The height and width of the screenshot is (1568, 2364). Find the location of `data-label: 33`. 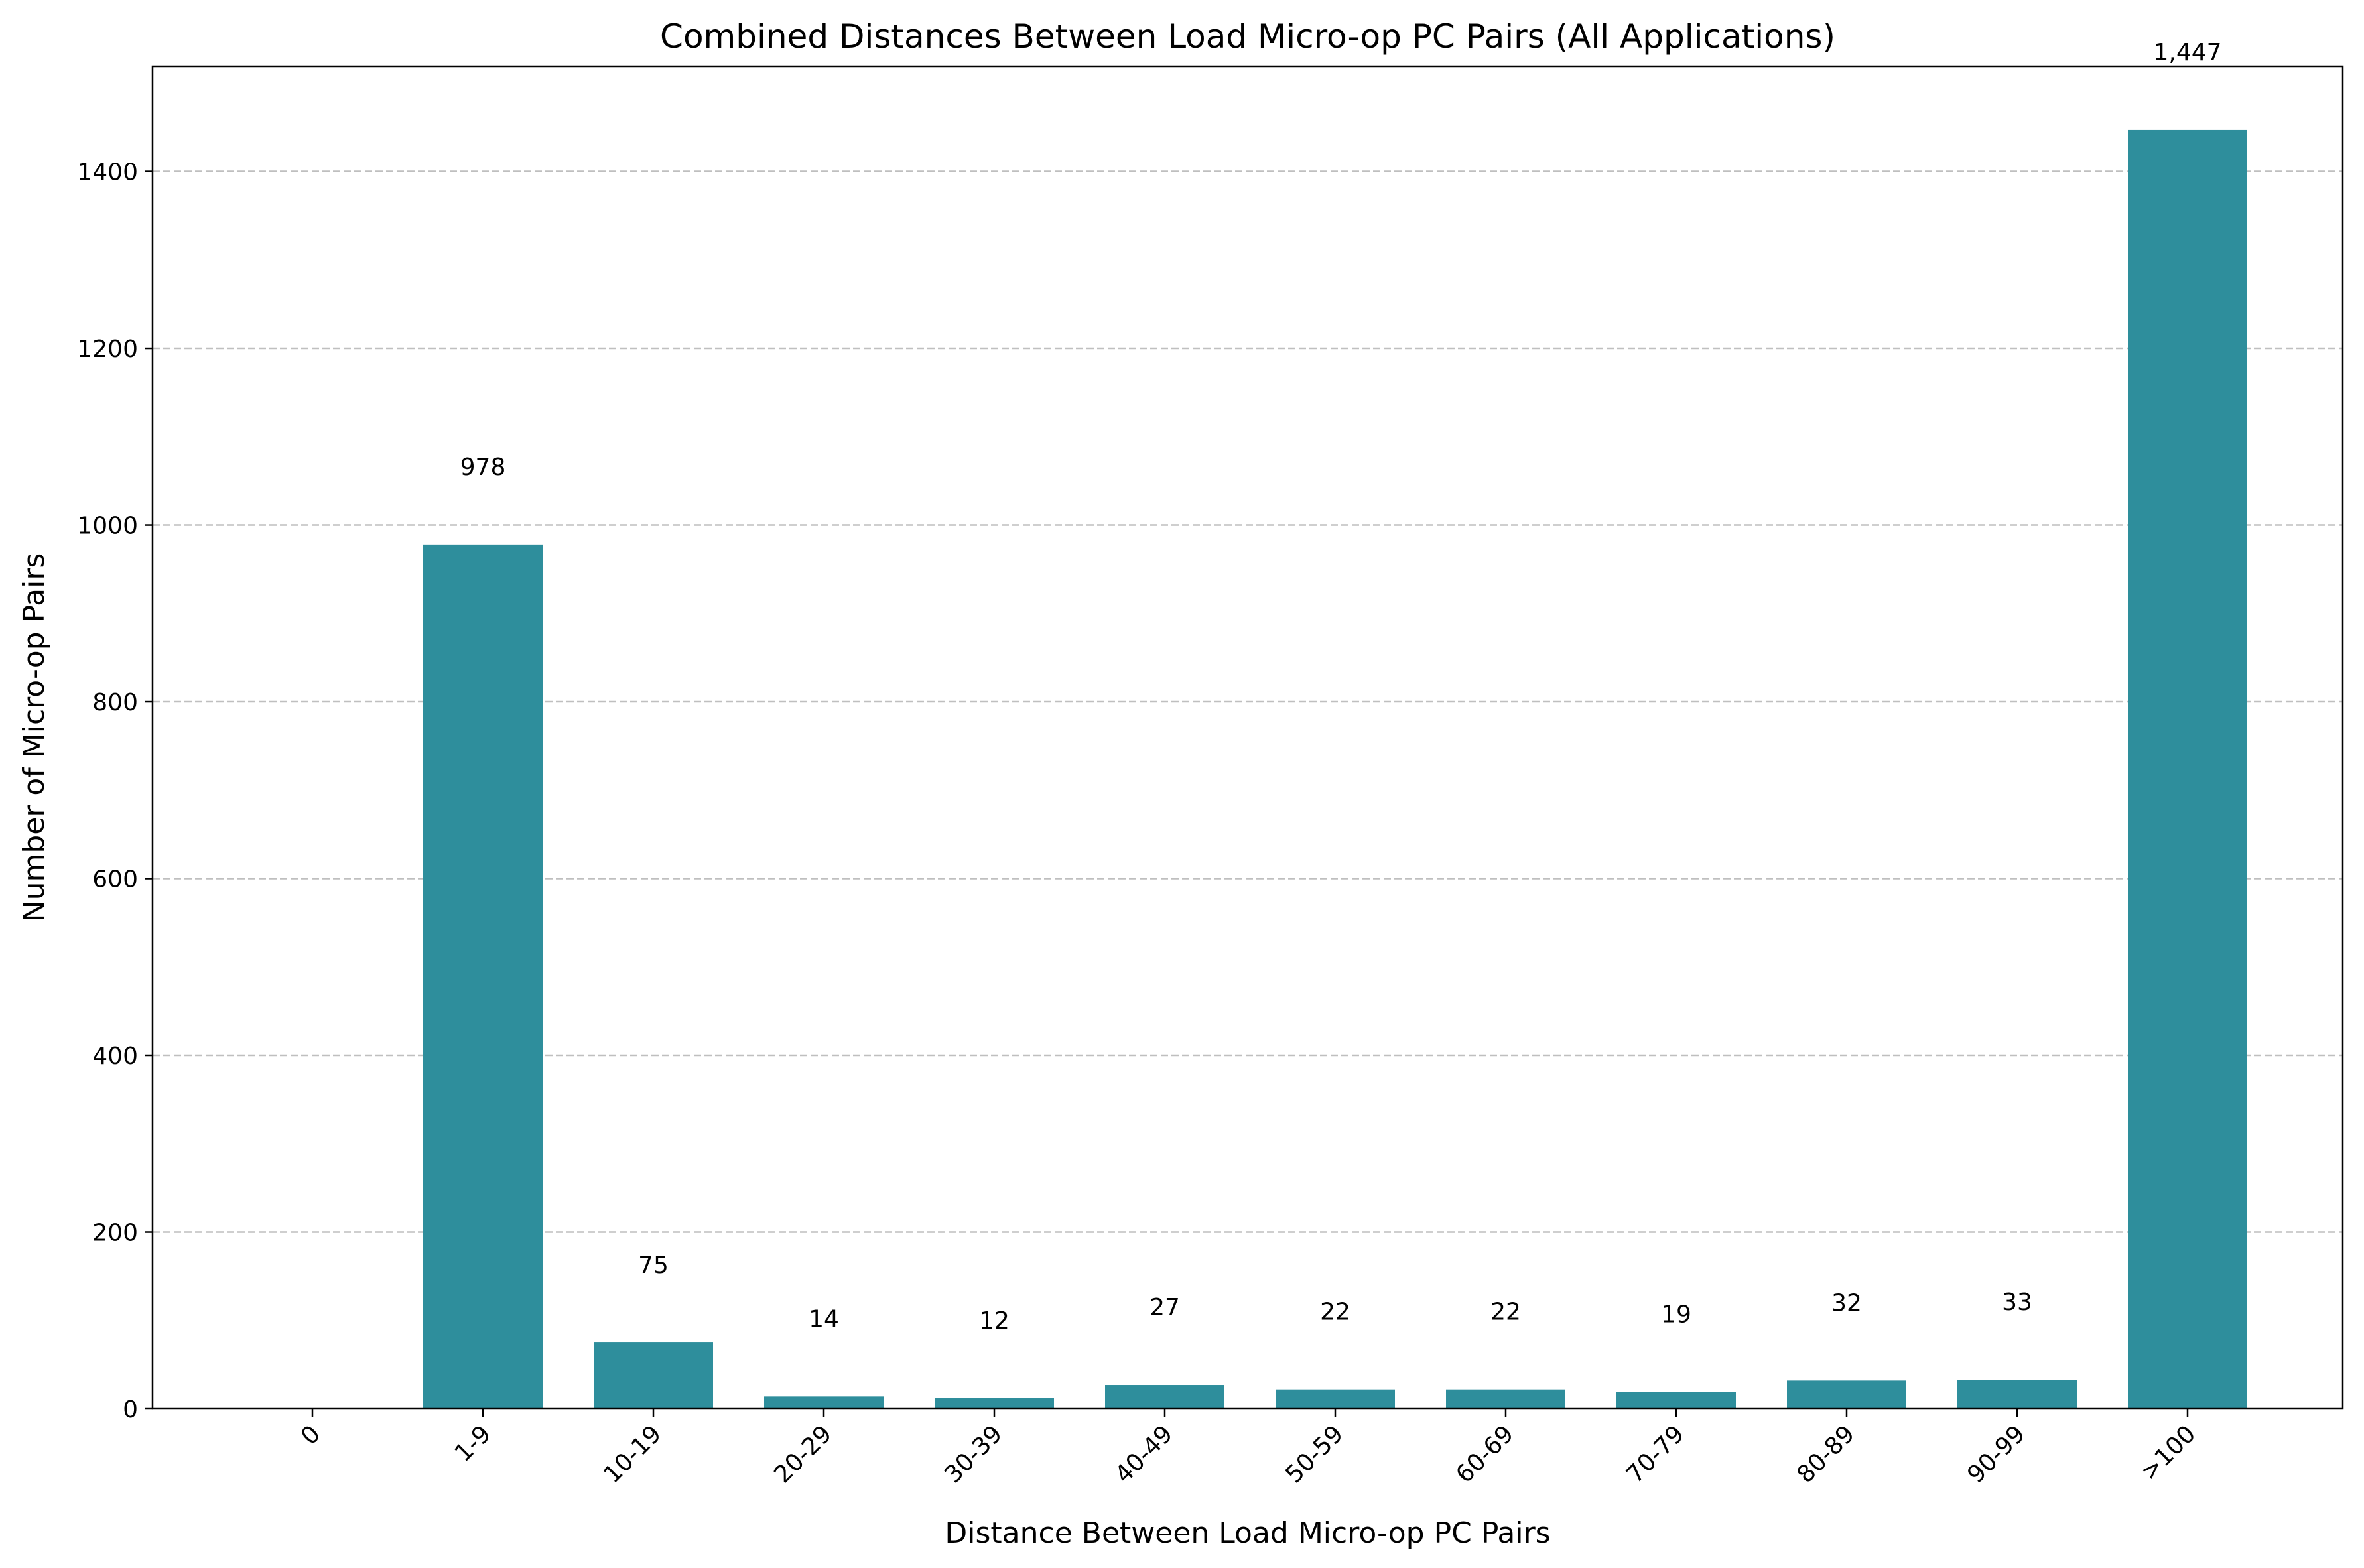

data-label: 33 is located at coordinates (2017, 1303).